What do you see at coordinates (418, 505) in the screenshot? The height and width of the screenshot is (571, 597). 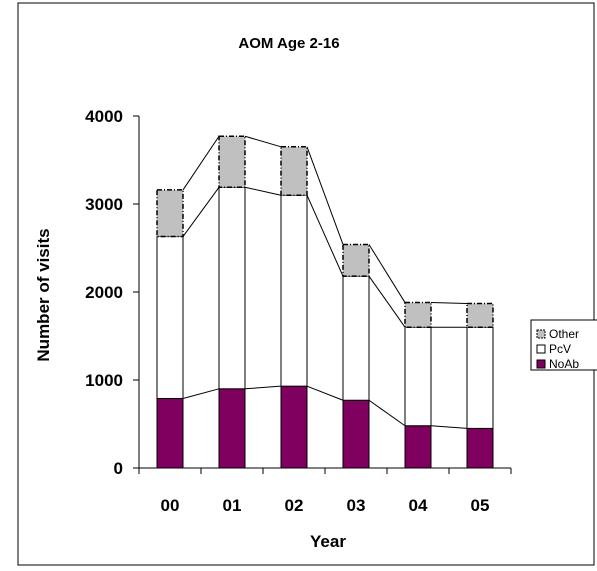 I see `x-tick-label: 04` at bounding box center [418, 505].